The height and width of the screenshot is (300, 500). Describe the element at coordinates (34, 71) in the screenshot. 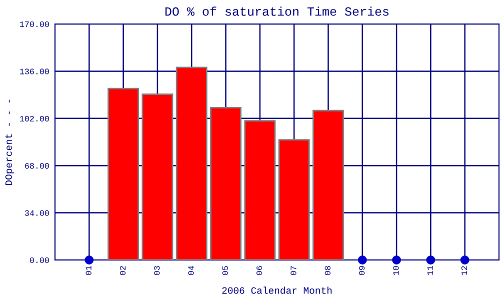

I see `y-tick-label: 136.00` at that location.